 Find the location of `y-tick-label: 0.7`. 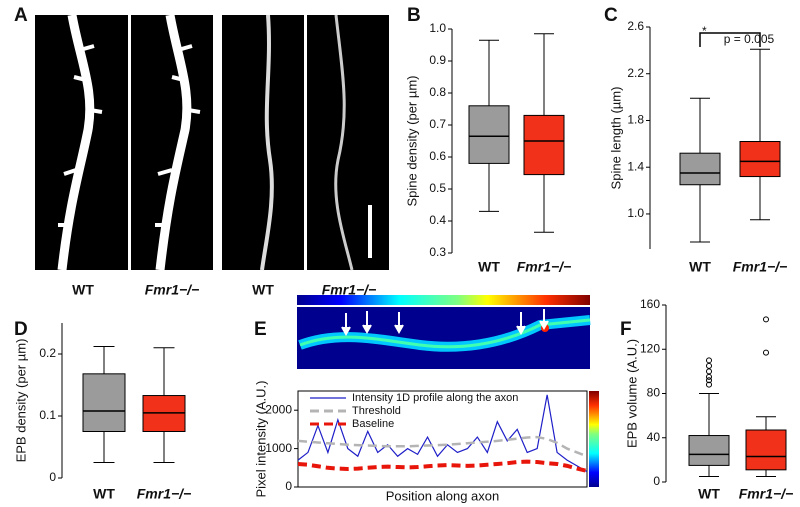

y-tick-label: 0.7 is located at coordinates (437, 124).